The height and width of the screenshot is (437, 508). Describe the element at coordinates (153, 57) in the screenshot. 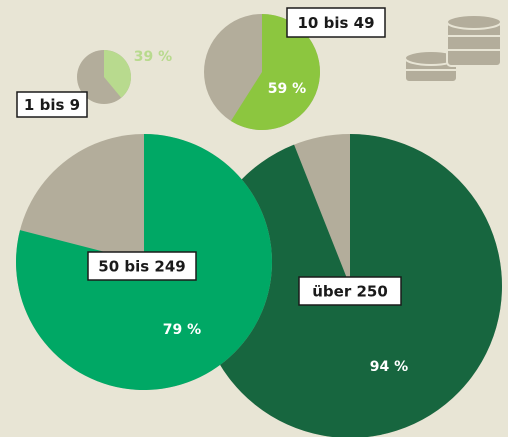

I see `value-label: 39 %` at that location.